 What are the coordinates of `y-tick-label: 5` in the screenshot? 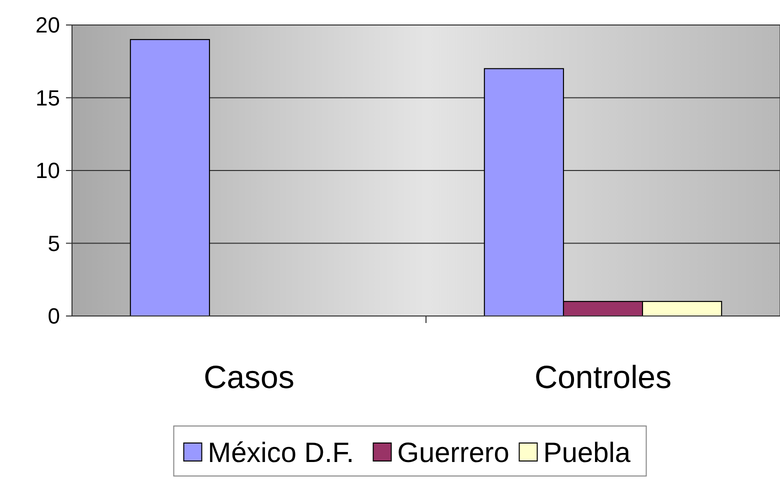 It's located at (54, 243).